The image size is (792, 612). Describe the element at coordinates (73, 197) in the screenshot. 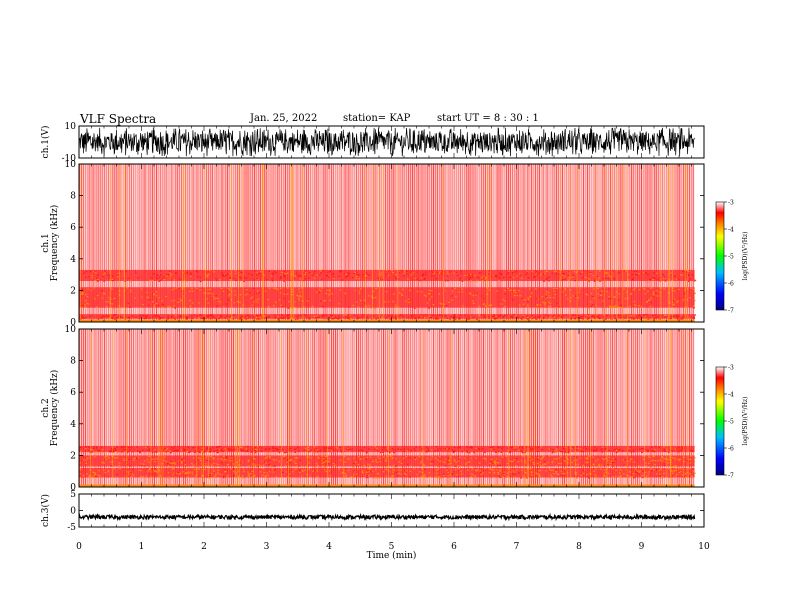

I see `y-tick-label: 8` at that location.